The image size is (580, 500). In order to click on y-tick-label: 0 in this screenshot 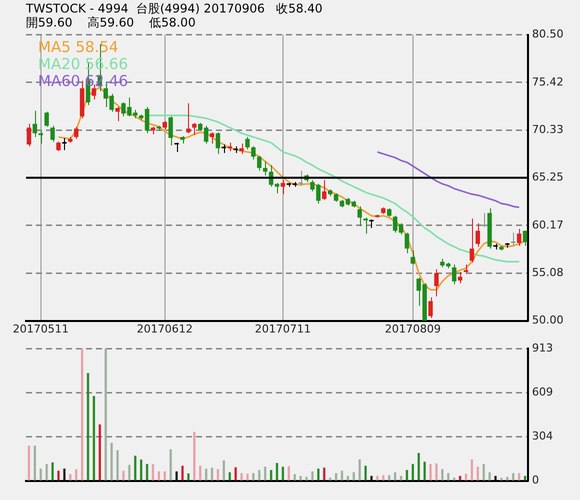, I will do `click(535, 480)`.